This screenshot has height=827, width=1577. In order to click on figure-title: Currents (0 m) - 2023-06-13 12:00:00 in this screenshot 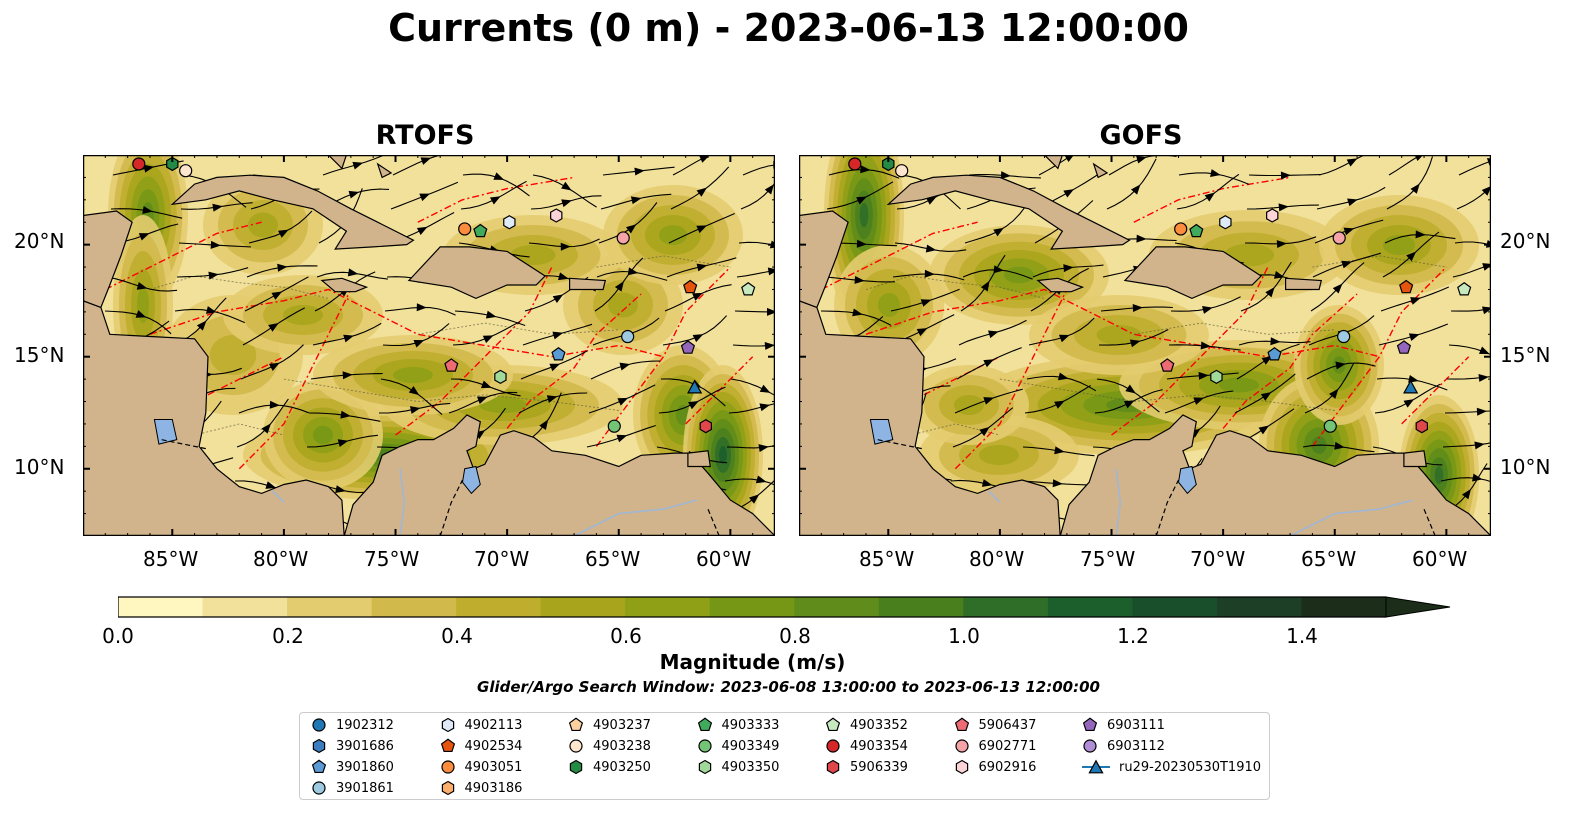, I will do `click(788, 28)`.